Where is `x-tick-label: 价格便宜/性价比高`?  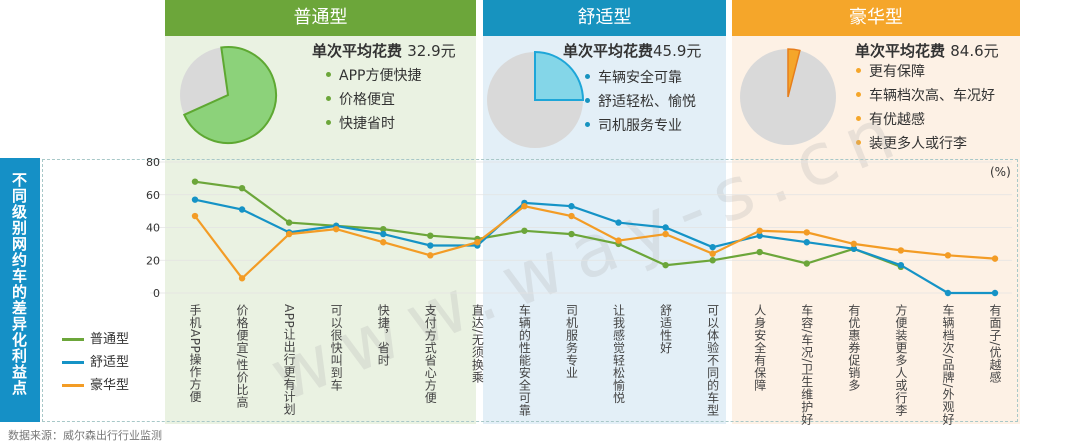
x-tick-label: 价格便宜/性价比高 is located at coordinates (242, 356).